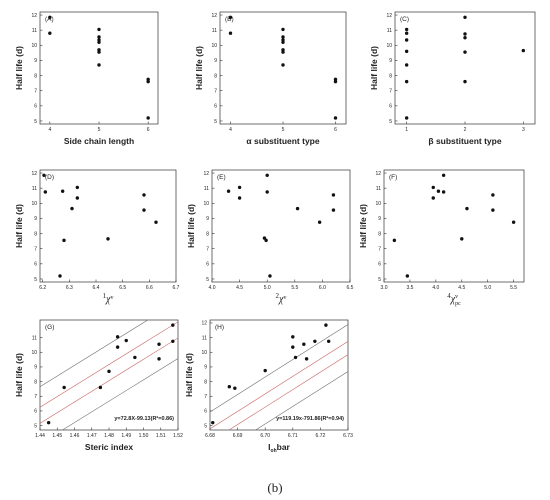 The height and width of the screenshot is (500, 550). What do you see at coordinates (122, 288) in the screenshot?
I see `x-tick-label: 6.5` at bounding box center [122, 288].